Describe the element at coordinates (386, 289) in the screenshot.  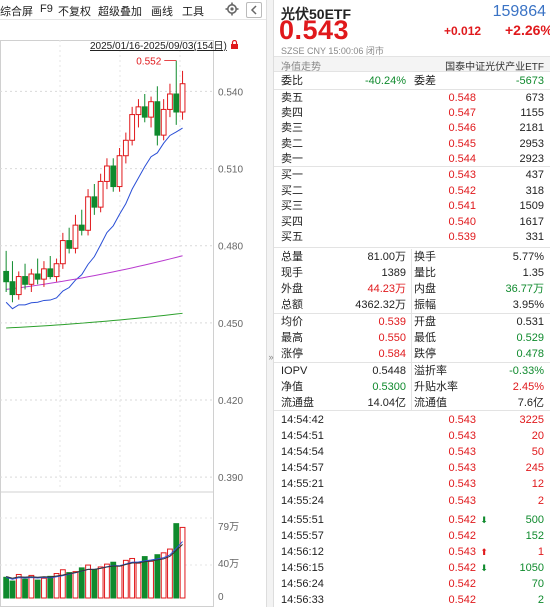
I see `stat-value: 44.23万` at that location.